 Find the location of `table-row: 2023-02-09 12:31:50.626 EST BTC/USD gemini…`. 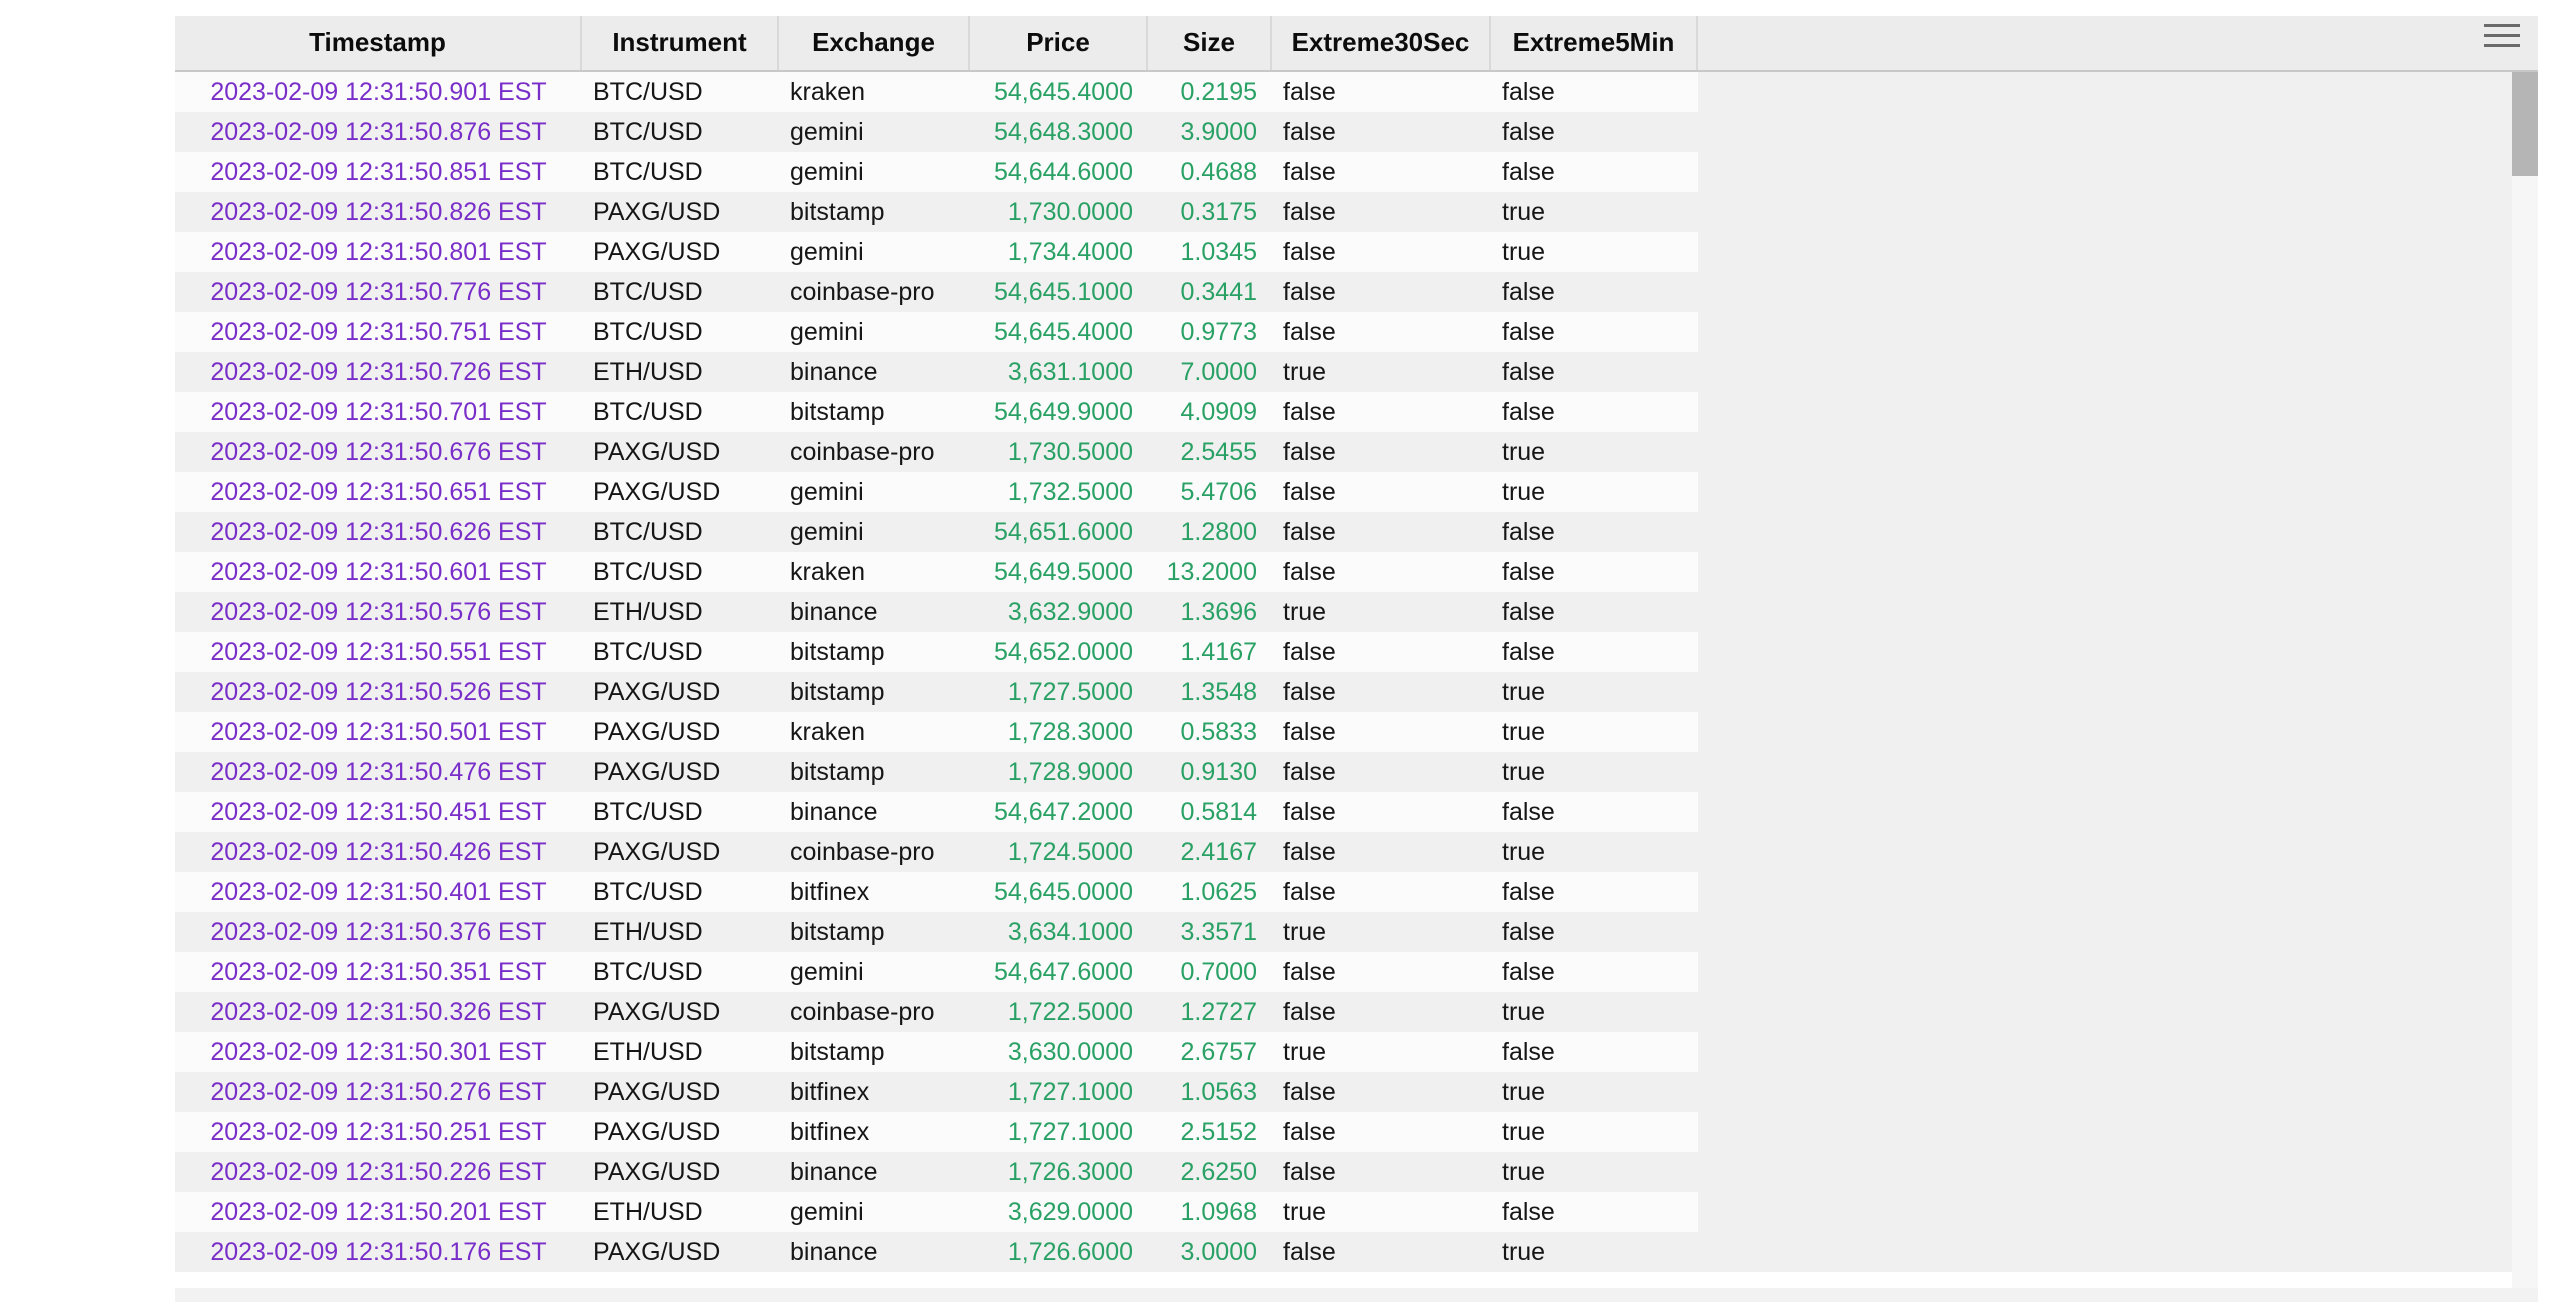

table-row: 2023-02-09 12:31:50.626 EST BTC/USD gemini… is located at coordinates (936, 532).